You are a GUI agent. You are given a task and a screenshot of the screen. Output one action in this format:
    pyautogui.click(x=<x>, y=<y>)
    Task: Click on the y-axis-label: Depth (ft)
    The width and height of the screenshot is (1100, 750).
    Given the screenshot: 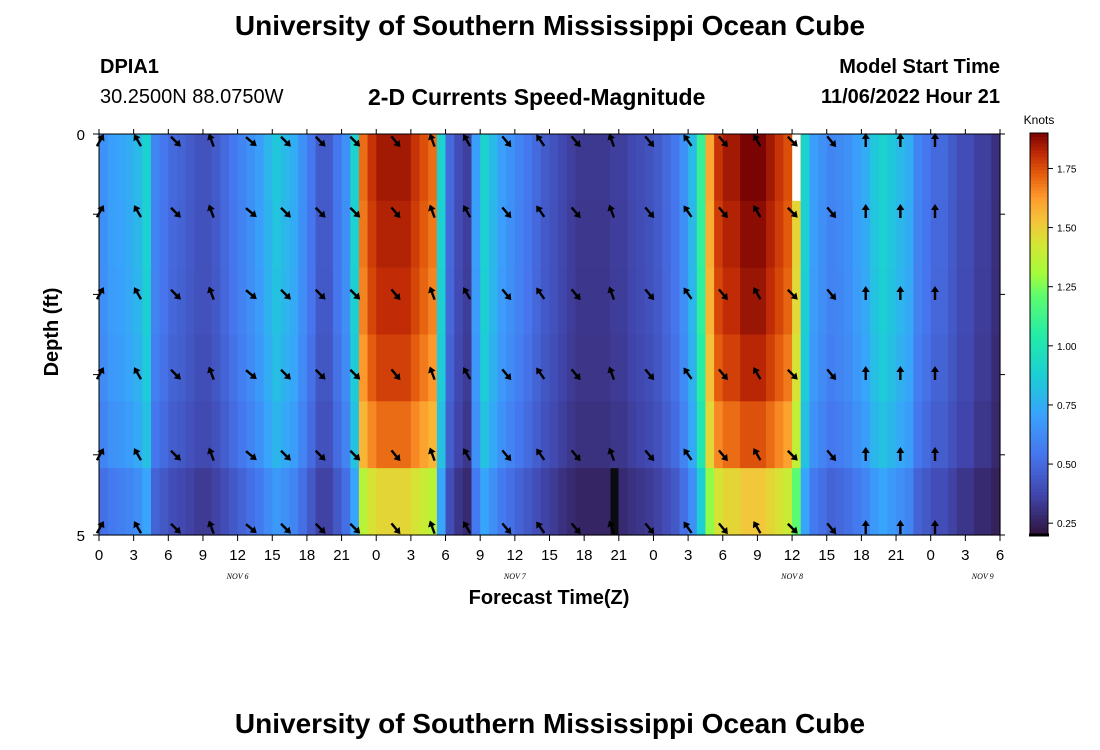 What is the action you would take?
    pyautogui.click(x=52, y=332)
    